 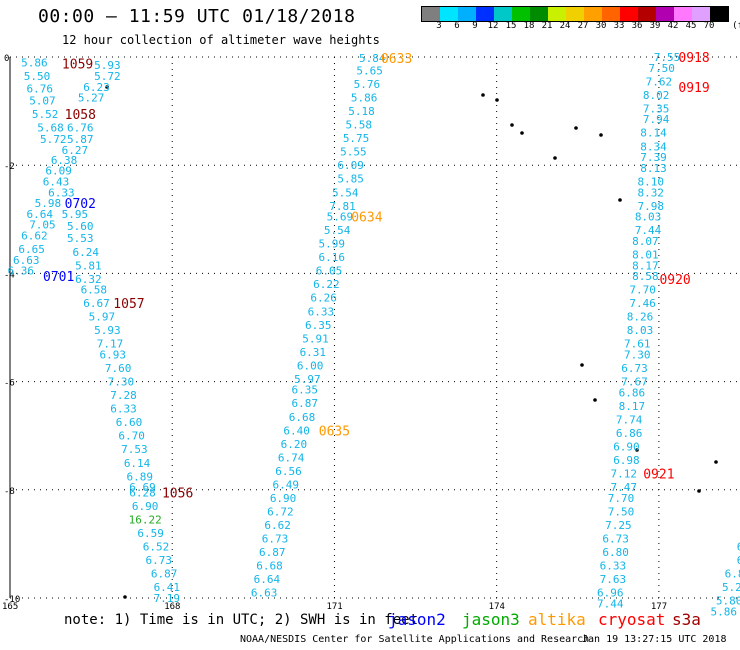 What do you see at coordinates (626, 460) in the screenshot?
I see `wave-height-value: 6.98` at bounding box center [626, 460].